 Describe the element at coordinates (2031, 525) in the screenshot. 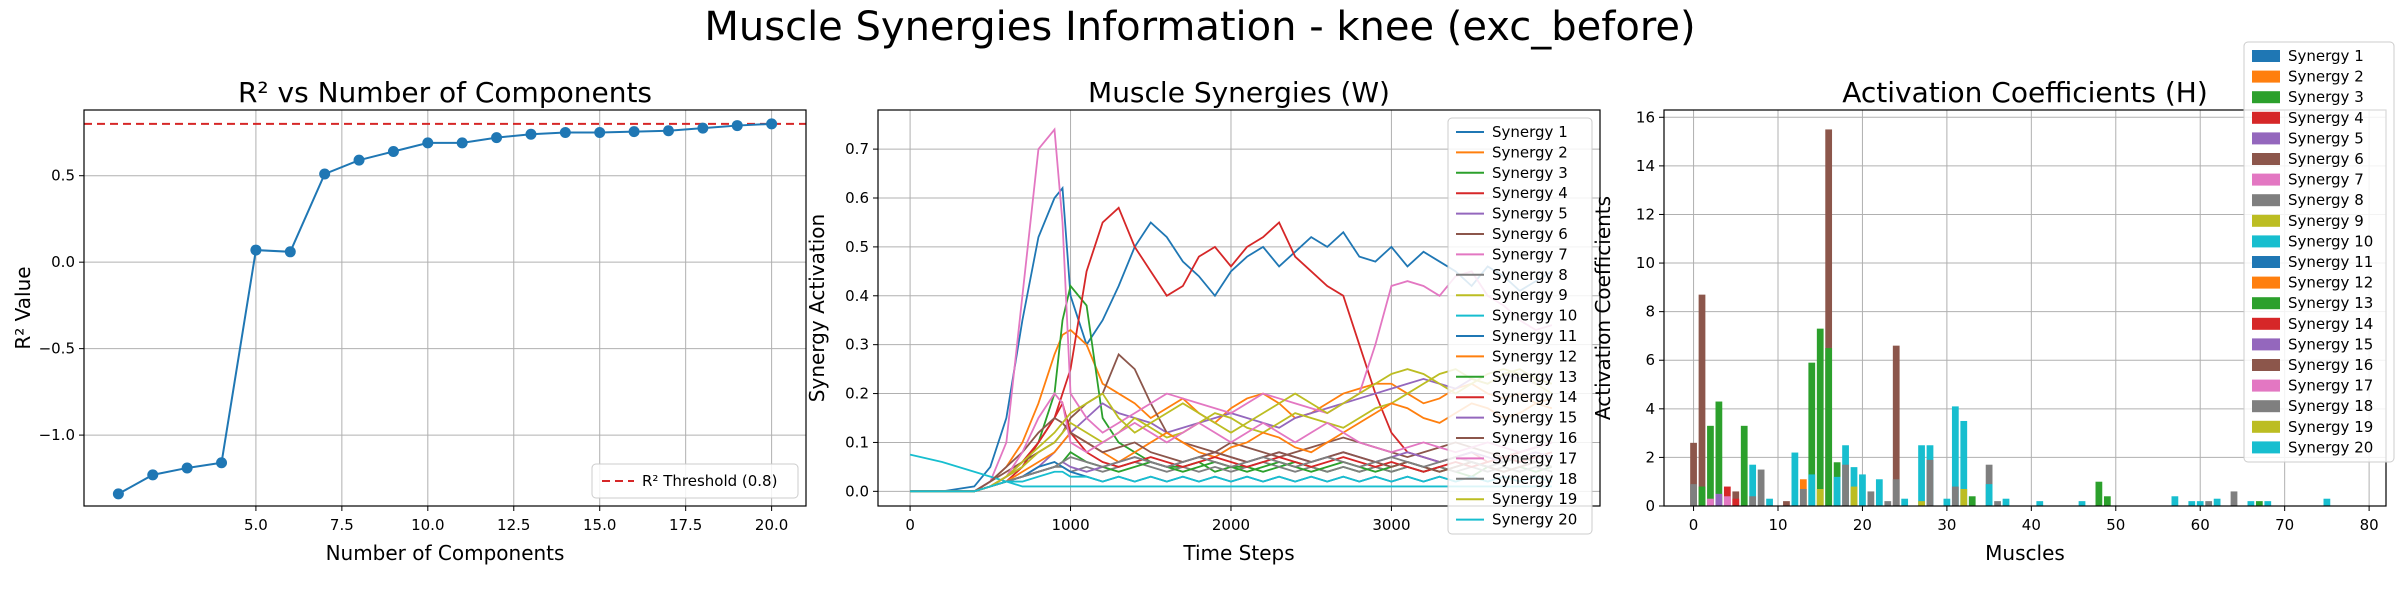

I see `x-tick-label: 40` at that location.